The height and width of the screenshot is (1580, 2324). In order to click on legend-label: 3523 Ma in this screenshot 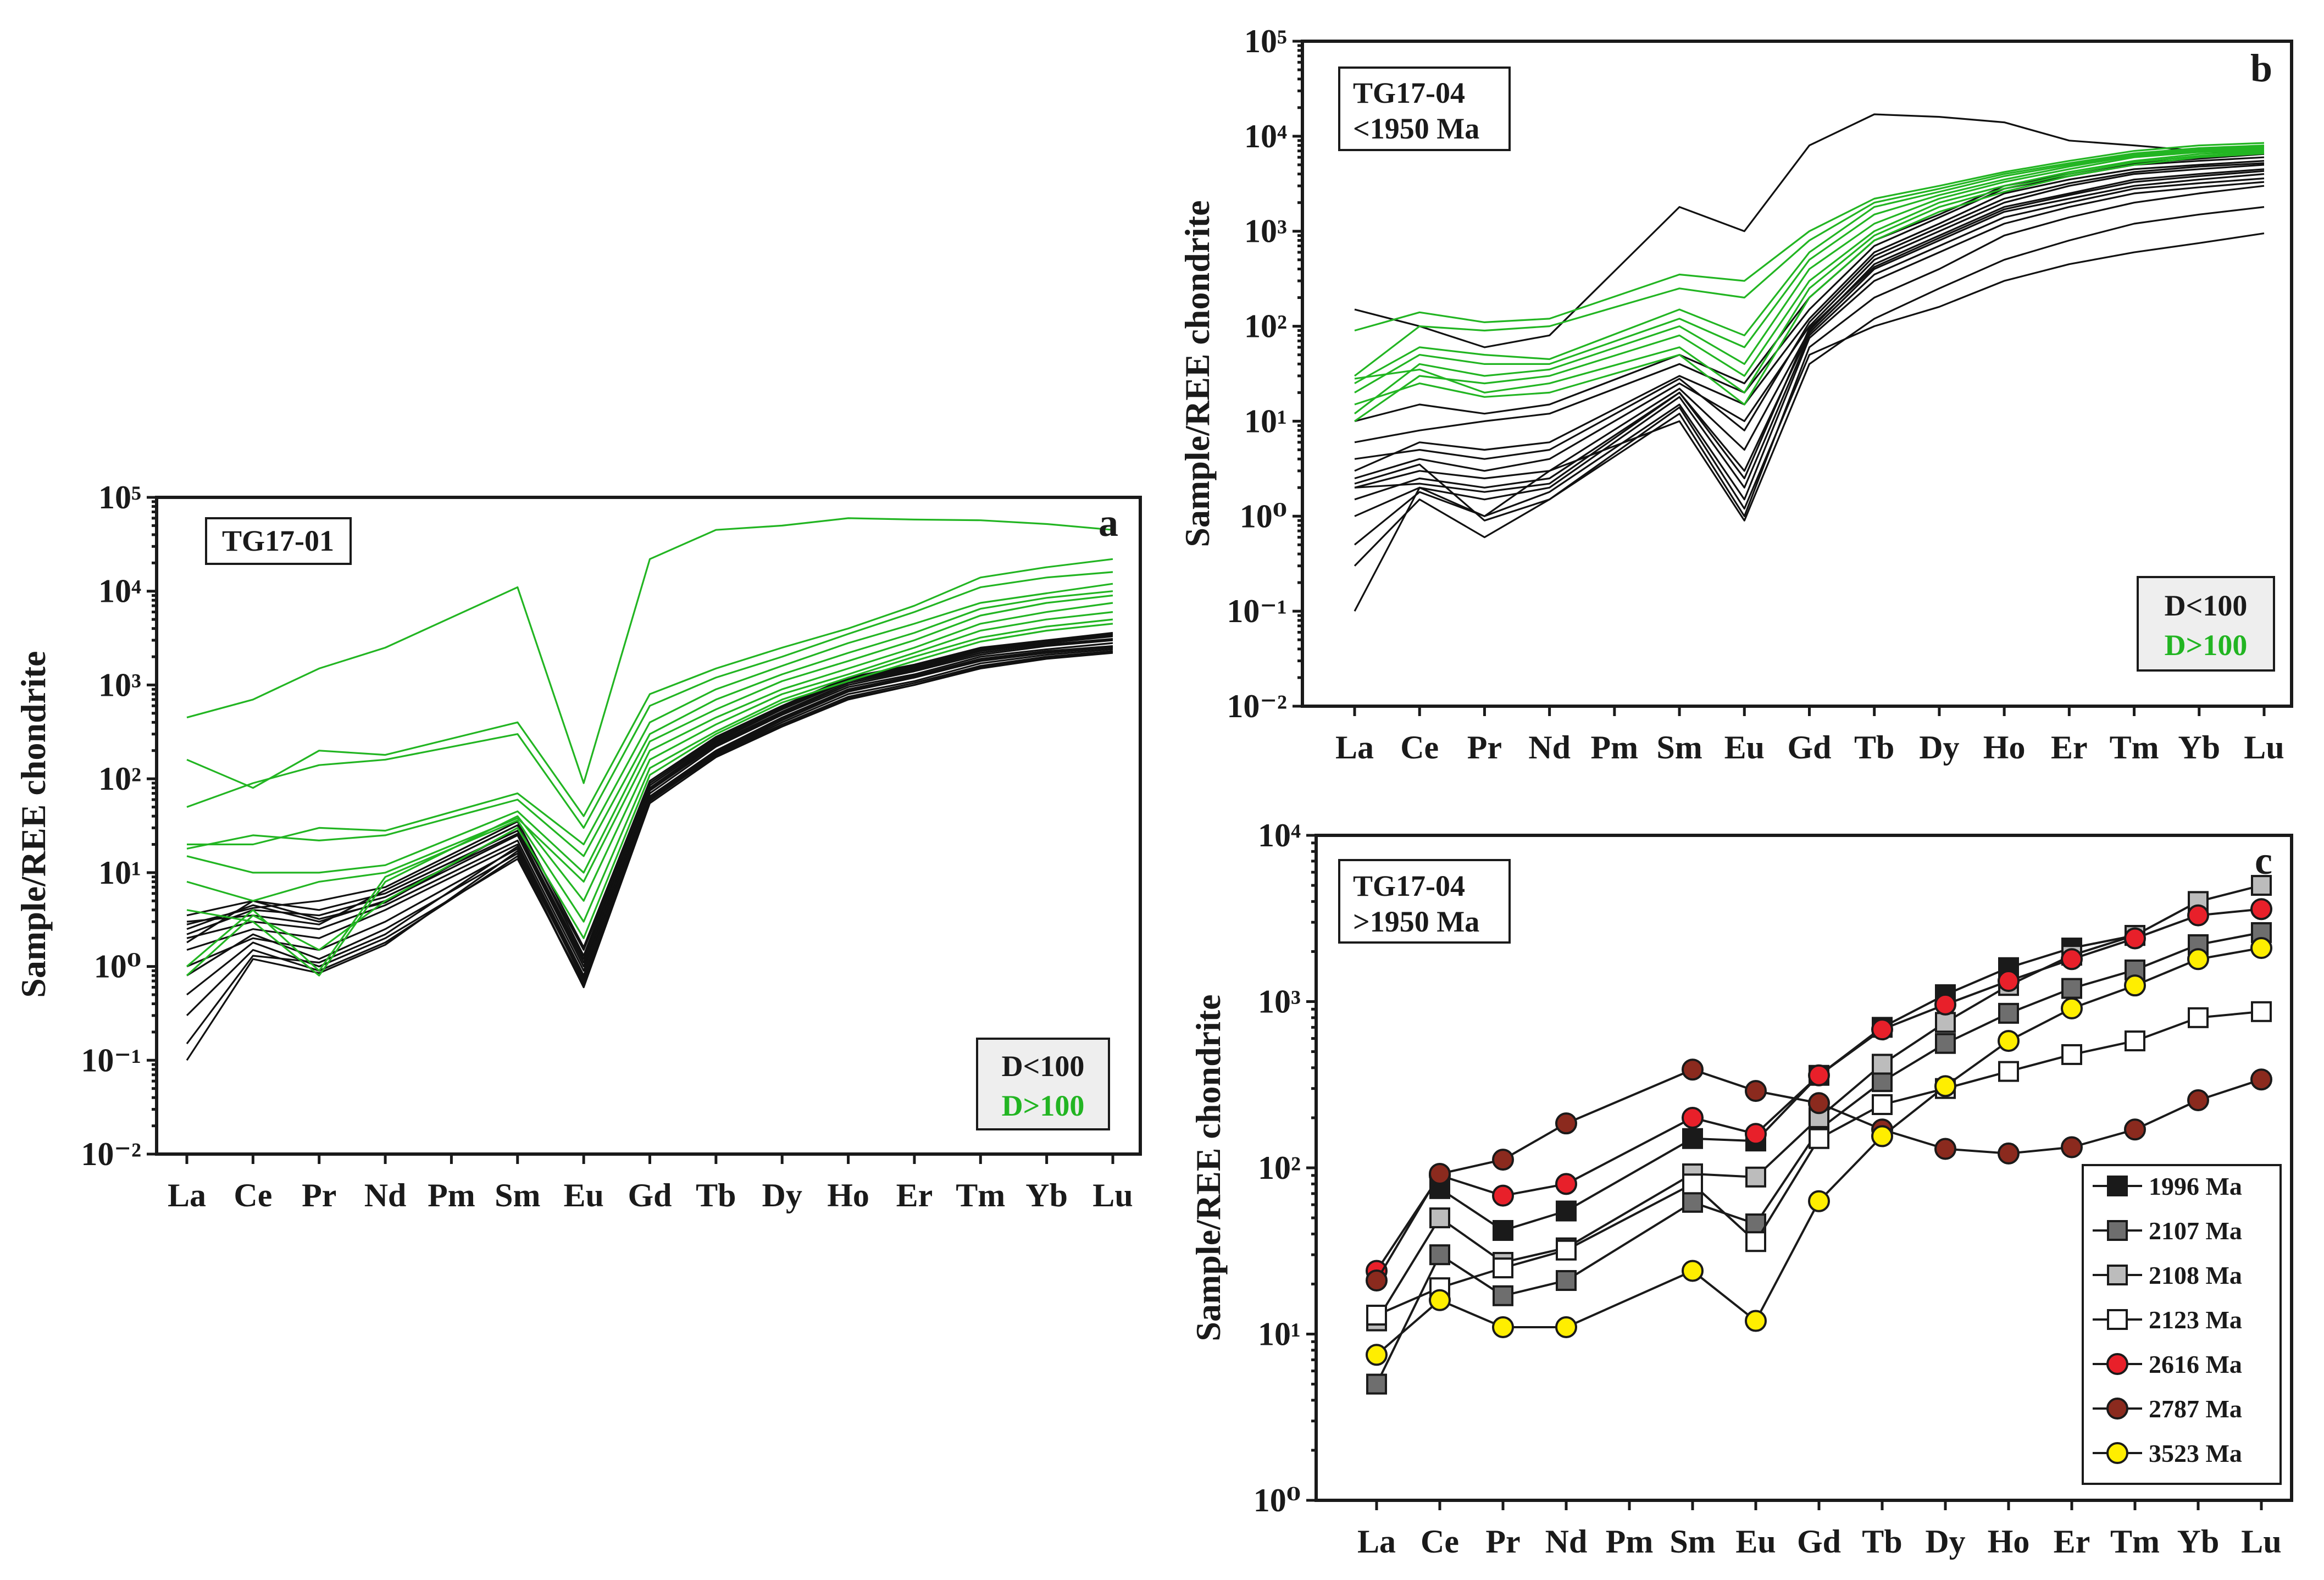, I will do `click(2196, 1453)`.